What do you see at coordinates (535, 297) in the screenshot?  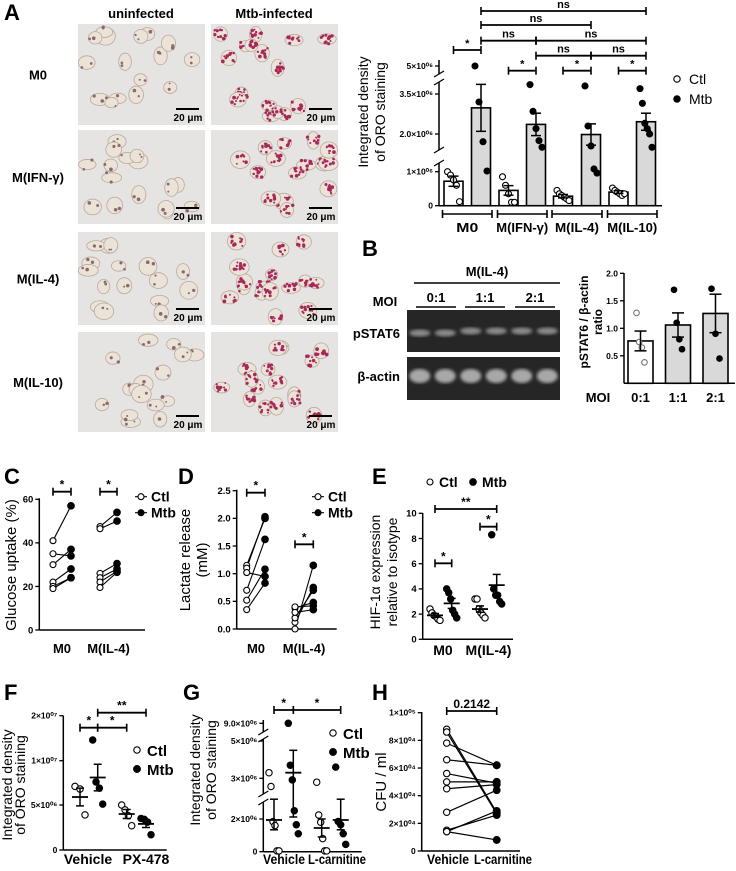 I see `moi-value: 2:1` at bounding box center [535, 297].